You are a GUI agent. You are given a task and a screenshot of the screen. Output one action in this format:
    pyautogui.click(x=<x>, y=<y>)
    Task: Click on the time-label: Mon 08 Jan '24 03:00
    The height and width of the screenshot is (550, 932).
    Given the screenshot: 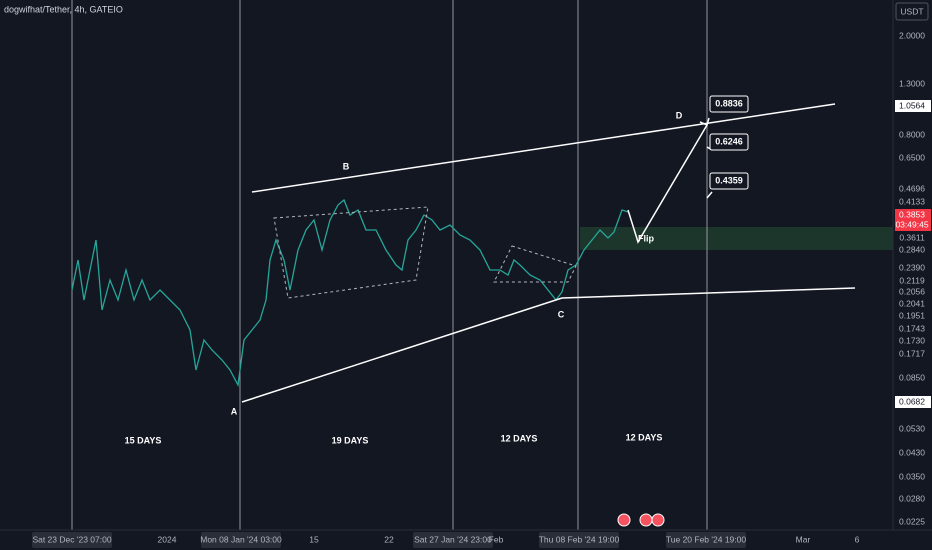 What is the action you would take?
    pyautogui.click(x=241, y=539)
    